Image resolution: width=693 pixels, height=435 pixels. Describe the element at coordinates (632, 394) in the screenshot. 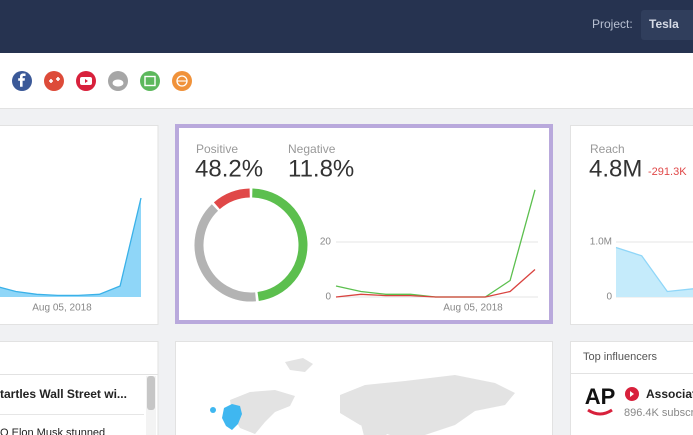

I see `youtube-badge-play` at that location.